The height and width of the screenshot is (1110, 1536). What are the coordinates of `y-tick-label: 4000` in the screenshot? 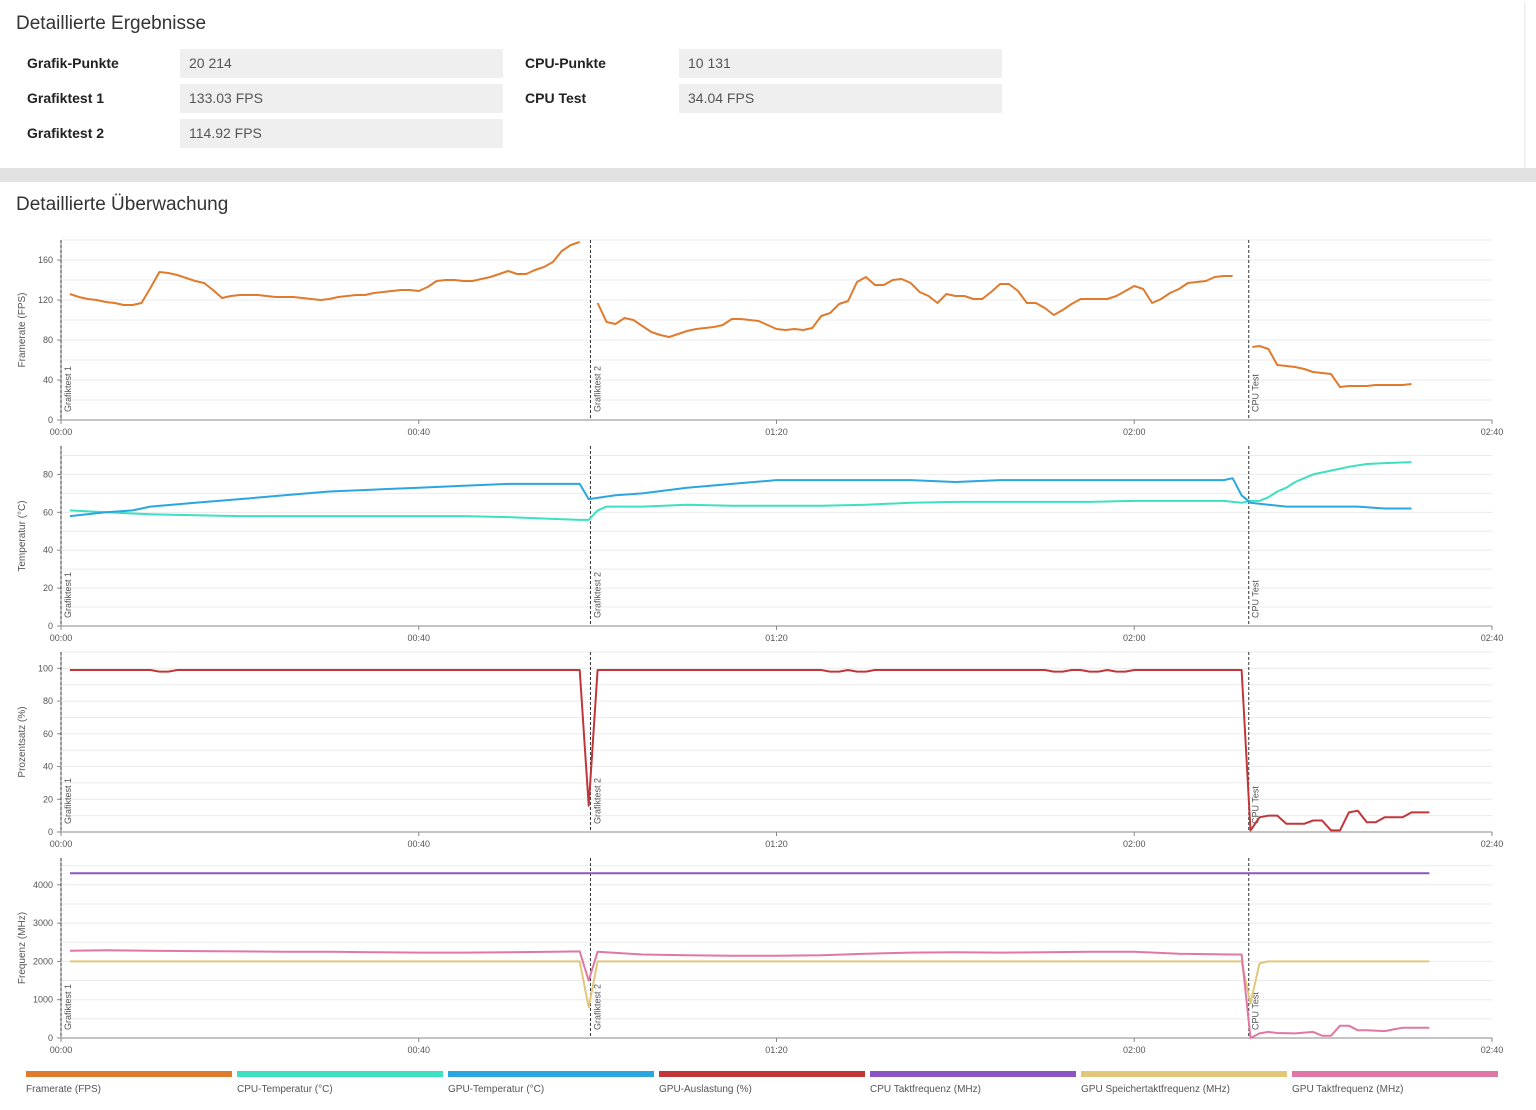 It's located at (43, 885).